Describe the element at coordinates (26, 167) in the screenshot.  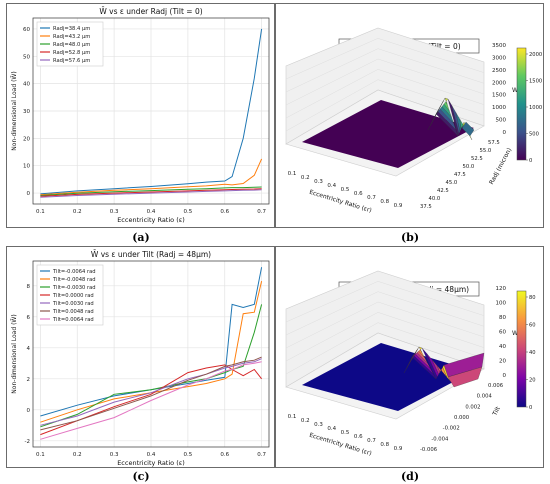
I see `y-tick-label: 10` at that location.